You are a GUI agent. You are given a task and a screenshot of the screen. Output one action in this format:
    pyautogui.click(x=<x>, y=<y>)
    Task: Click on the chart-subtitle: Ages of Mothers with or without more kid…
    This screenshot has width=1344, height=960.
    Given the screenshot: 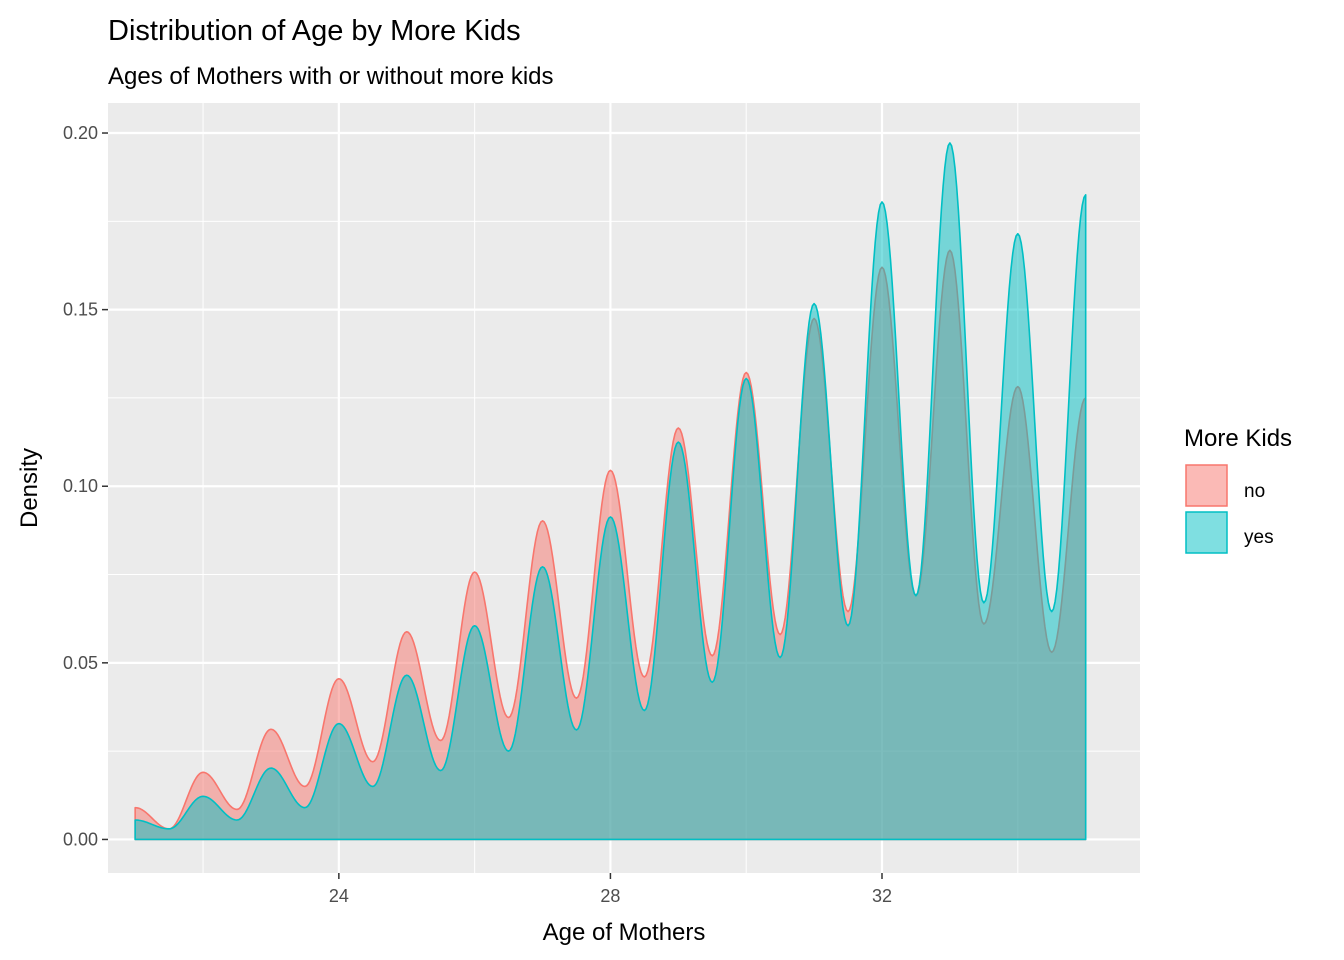 What is the action you would take?
    pyautogui.click(x=331, y=76)
    